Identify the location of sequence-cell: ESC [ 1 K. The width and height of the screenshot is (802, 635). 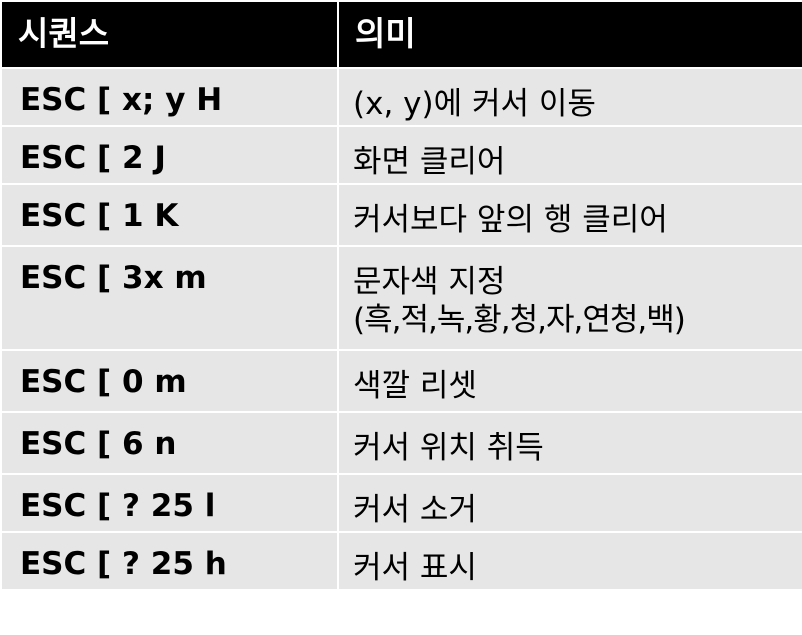
(169, 215).